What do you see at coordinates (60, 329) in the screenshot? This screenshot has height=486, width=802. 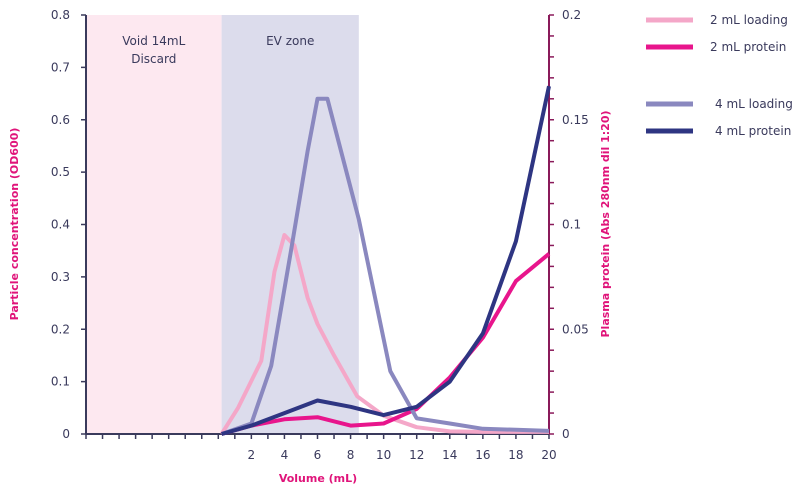 I see `y-left-tick-label: 0.2` at bounding box center [60, 329].